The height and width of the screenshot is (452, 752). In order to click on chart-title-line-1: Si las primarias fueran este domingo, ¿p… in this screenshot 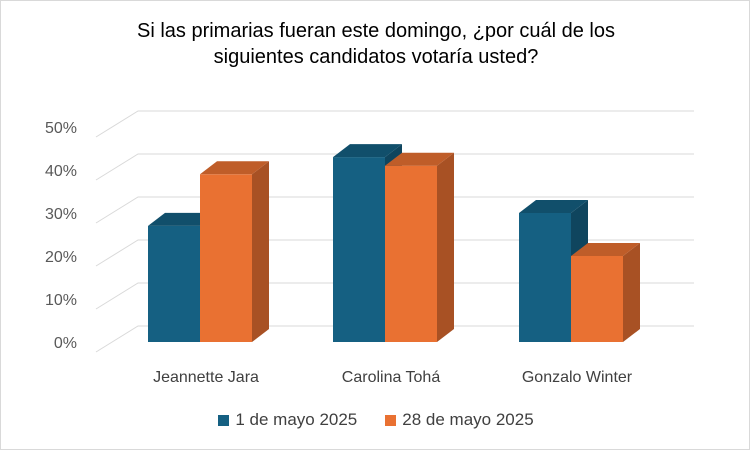, I will do `click(375, 31)`.